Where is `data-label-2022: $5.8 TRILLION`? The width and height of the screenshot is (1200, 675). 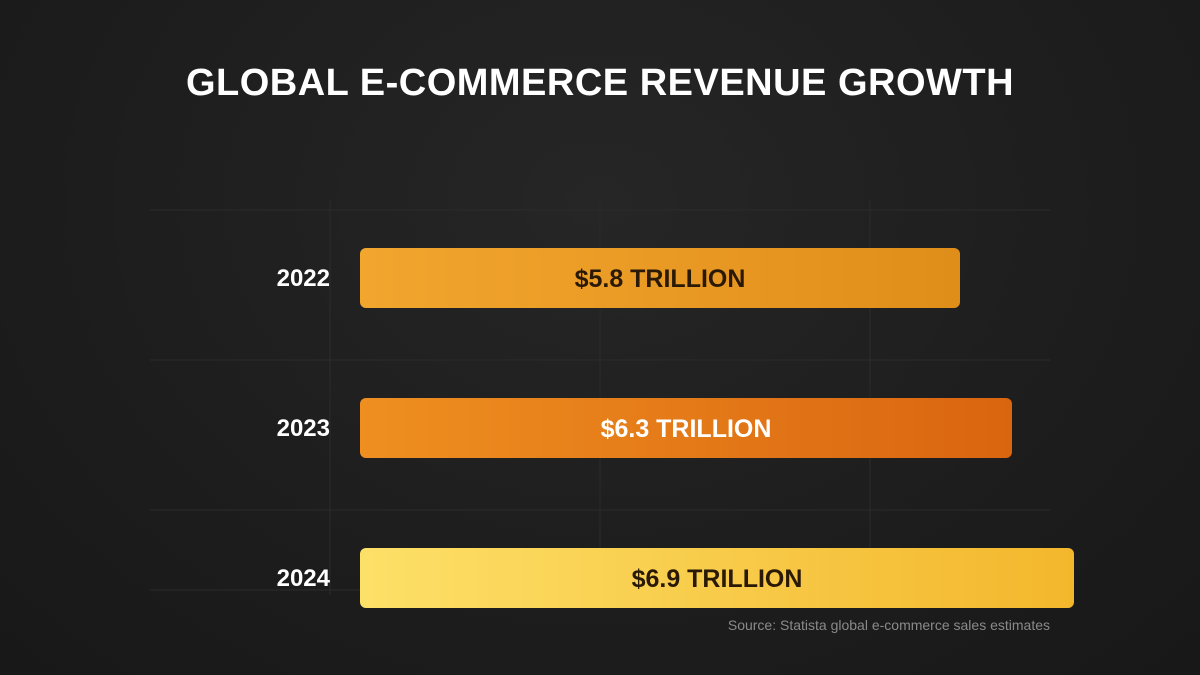 data-label-2022: $5.8 TRILLION is located at coordinates (660, 279).